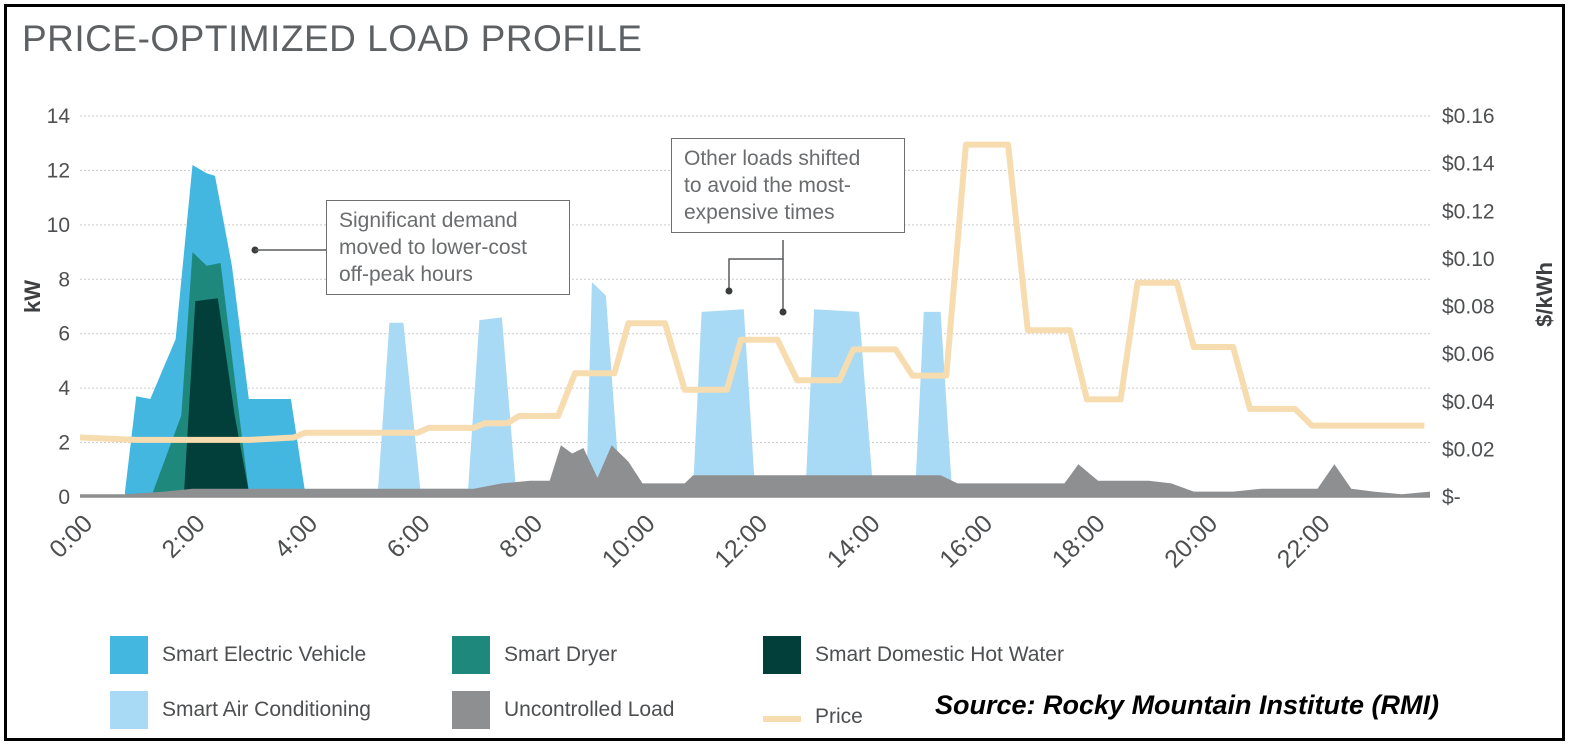  What do you see at coordinates (813, 718) in the screenshot?
I see `legend-item-price: Price` at bounding box center [813, 718].